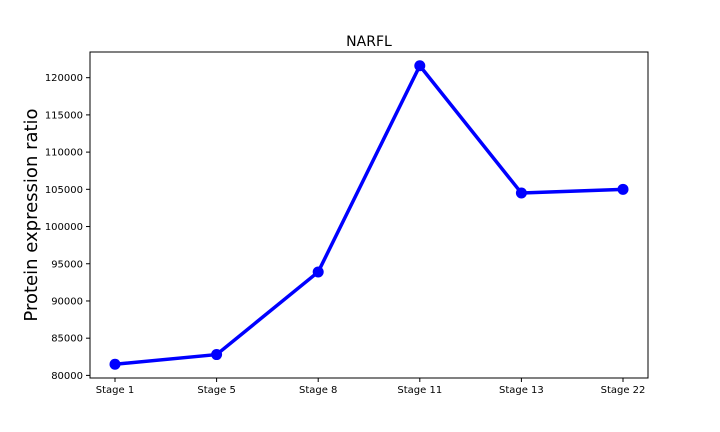 The image size is (720, 432). What do you see at coordinates (419, 390) in the screenshot?
I see `x-tick-label: Stage 11` at bounding box center [419, 390].